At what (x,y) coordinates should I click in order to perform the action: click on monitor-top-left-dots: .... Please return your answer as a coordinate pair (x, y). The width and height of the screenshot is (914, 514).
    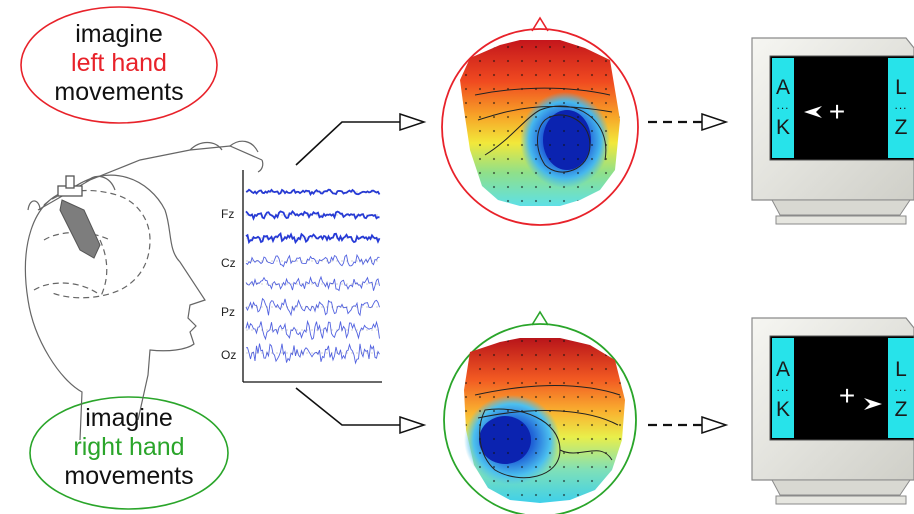
    Looking at the image, I should click on (783, 105).